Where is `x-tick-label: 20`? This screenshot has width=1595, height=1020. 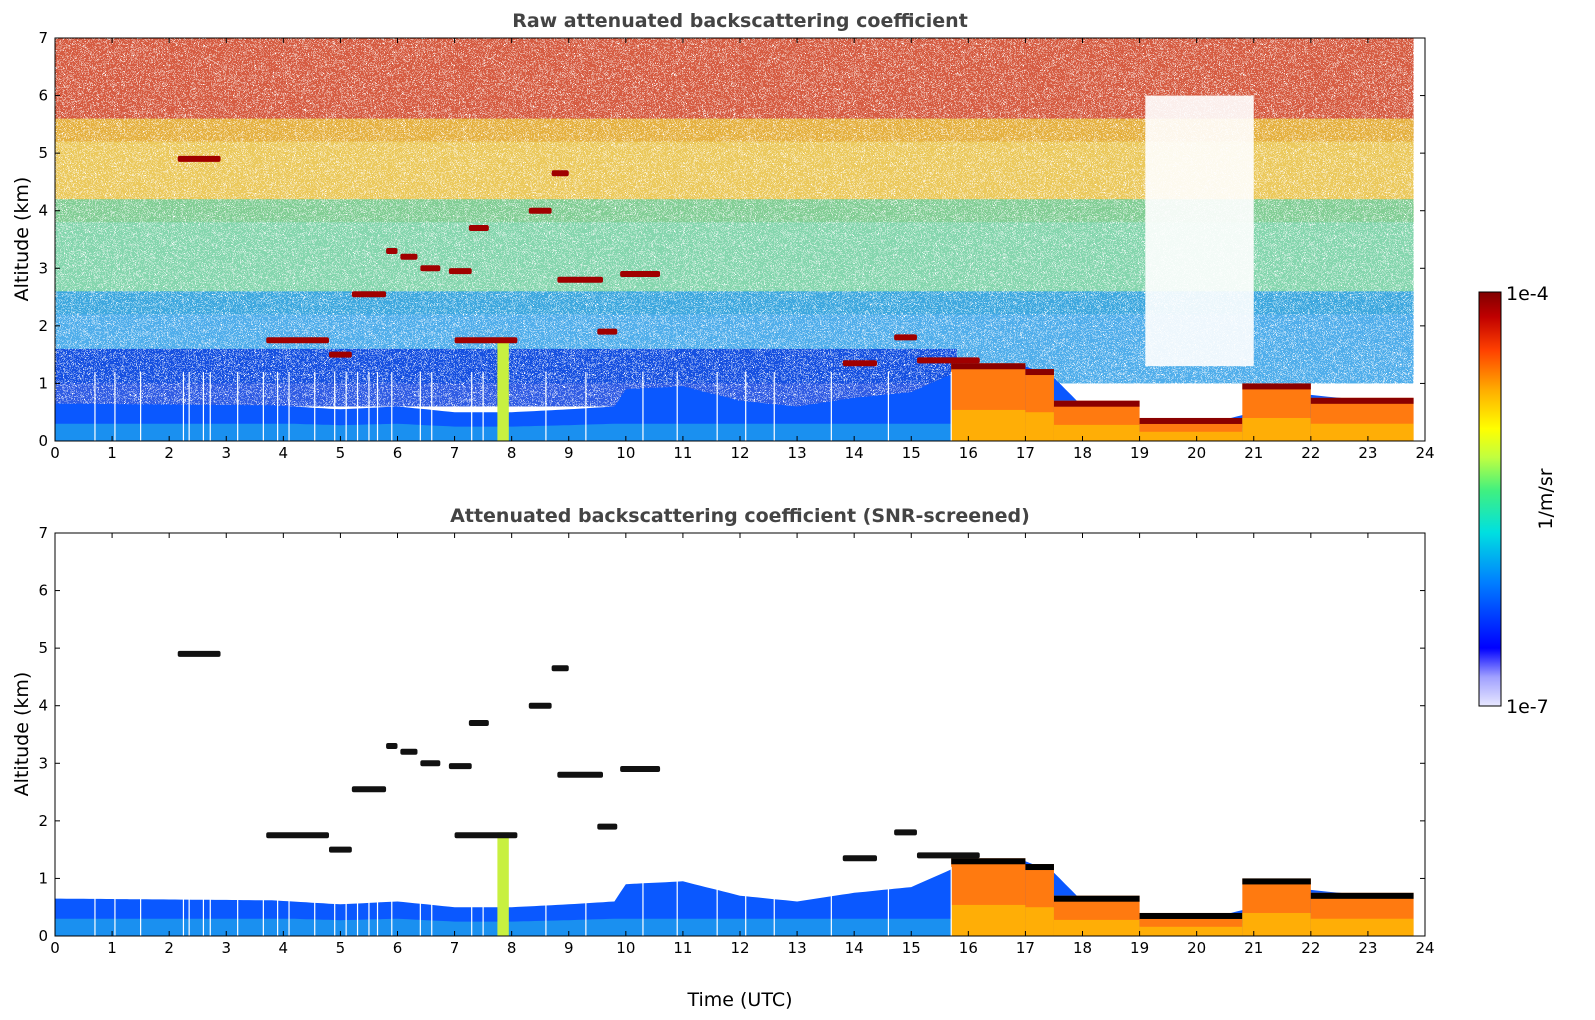
x-tick-label: 20 is located at coordinates (1196, 453).